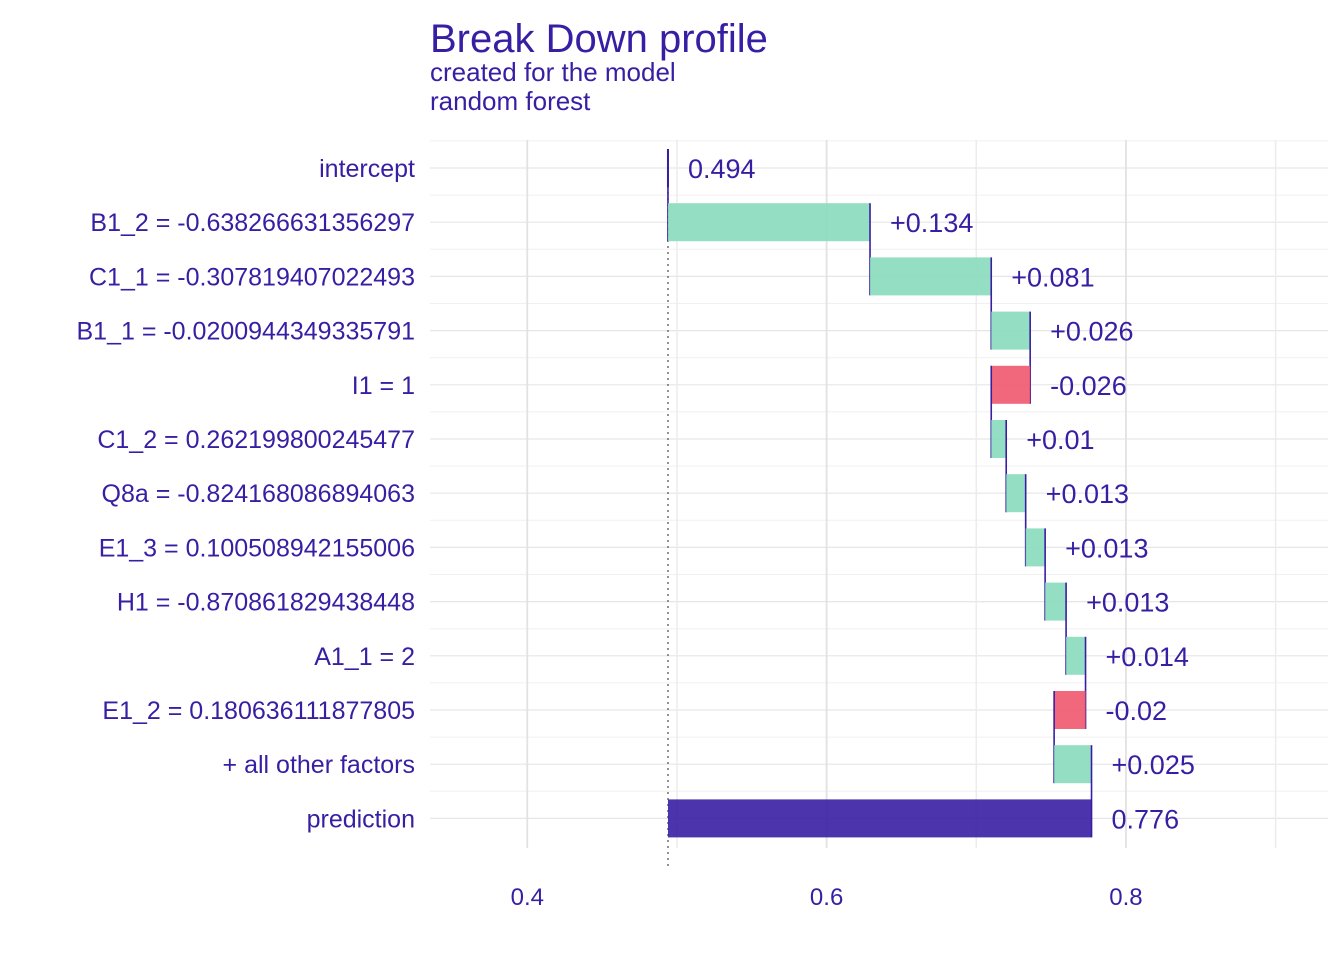 The width and height of the screenshot is (1344, 960). I want to click on y-tick-label: C1_1 = -0.307819407022493, so click(252, 277).